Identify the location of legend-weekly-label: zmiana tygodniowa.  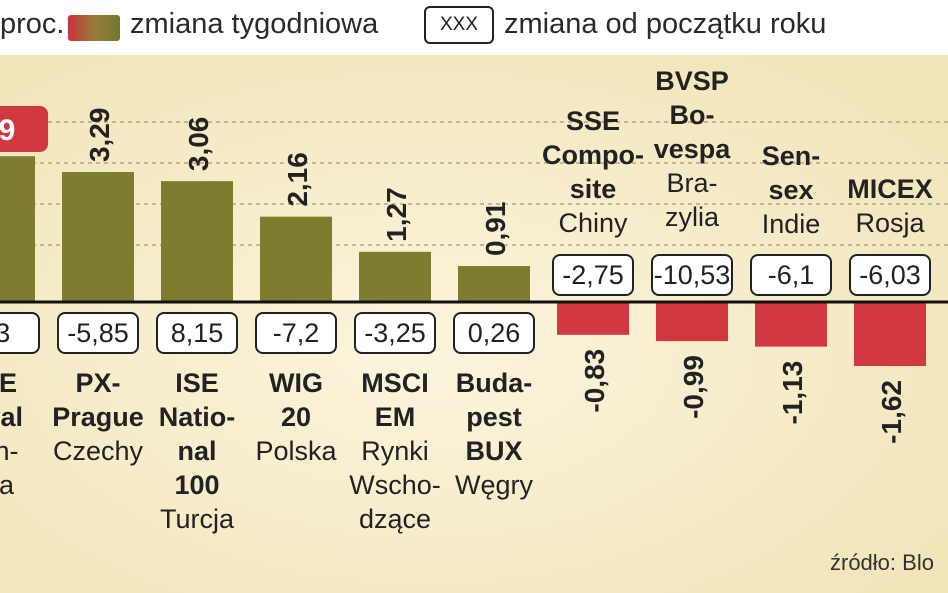
(254, 24).